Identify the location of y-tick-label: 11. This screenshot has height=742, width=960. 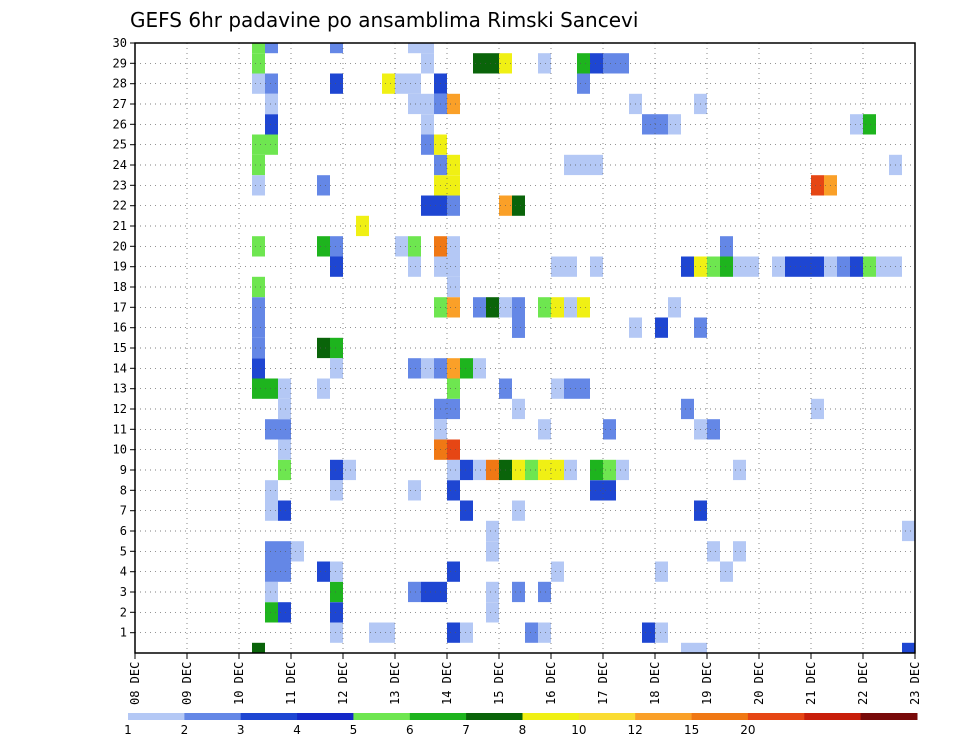
(120, 429).